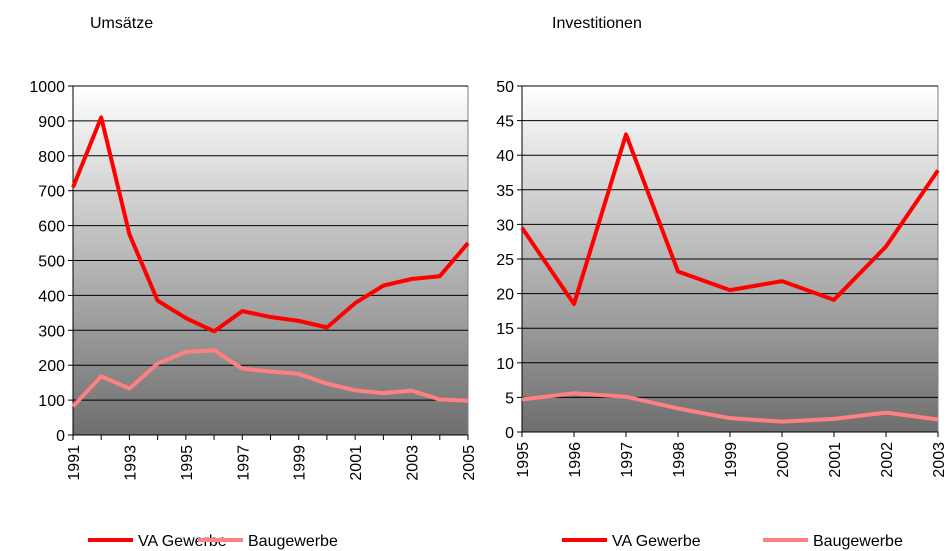  What do you see at coordinates (505, 87) in the screenshot?
I see `y-tick-label: 50` at bounding box center [505, 87].